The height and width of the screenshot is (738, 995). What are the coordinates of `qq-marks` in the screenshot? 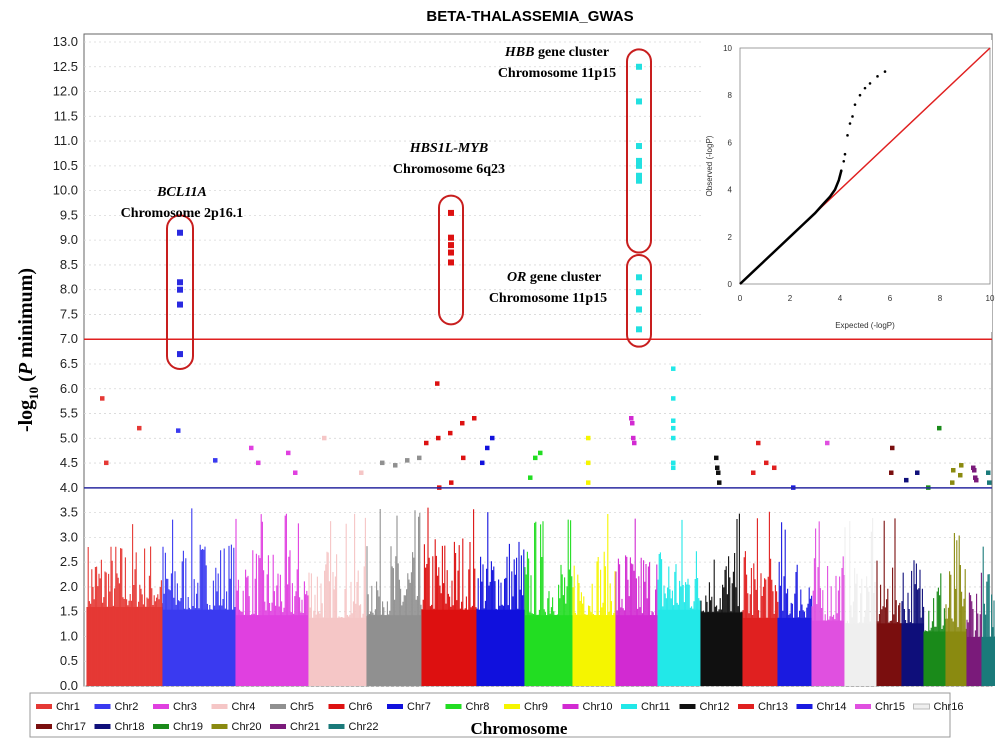 It's located at (865, 166).